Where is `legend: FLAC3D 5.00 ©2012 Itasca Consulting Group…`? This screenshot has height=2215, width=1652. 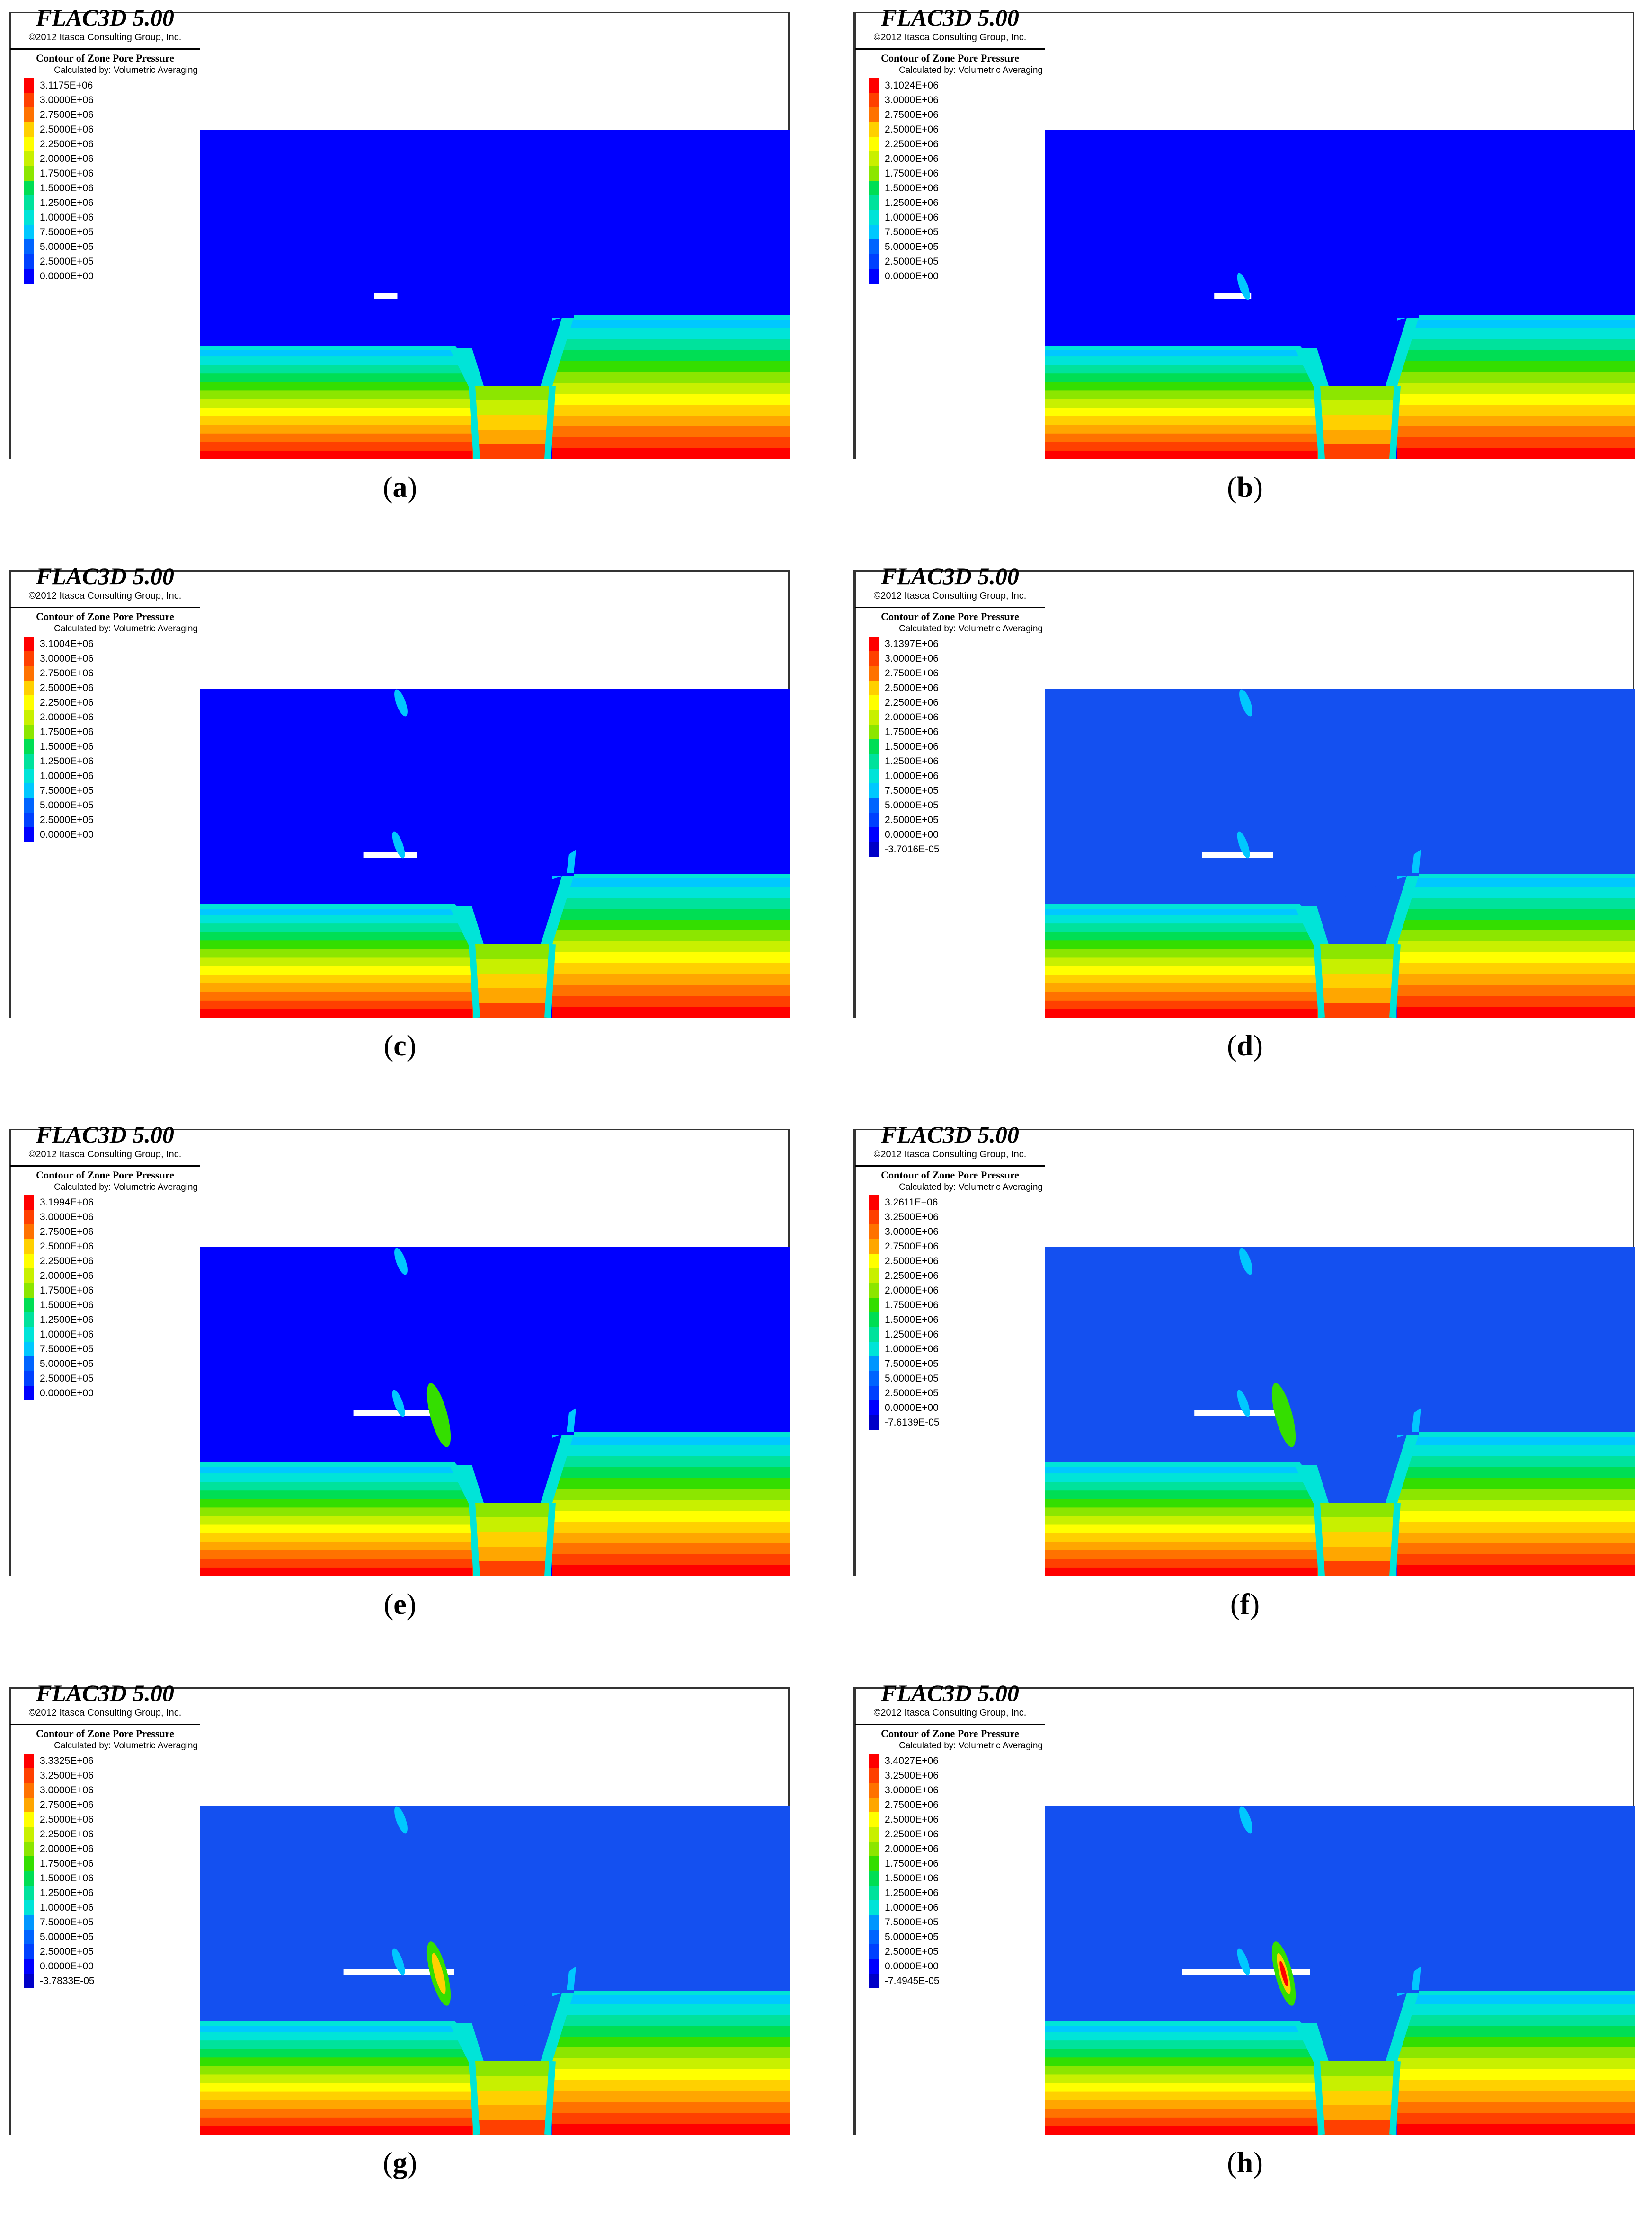 legend: FLAC3D 5.00 ©2012 Itasca Consulting Group… is located at coordinates (105, 1259).